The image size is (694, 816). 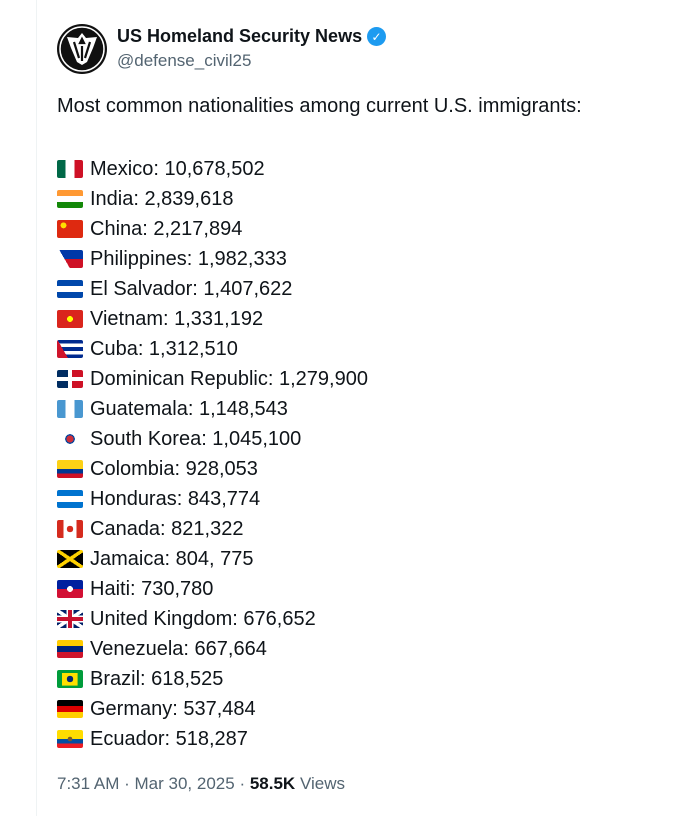 I want to click on list-item: Ecuador: 518,287, so click(x=212, y=739).